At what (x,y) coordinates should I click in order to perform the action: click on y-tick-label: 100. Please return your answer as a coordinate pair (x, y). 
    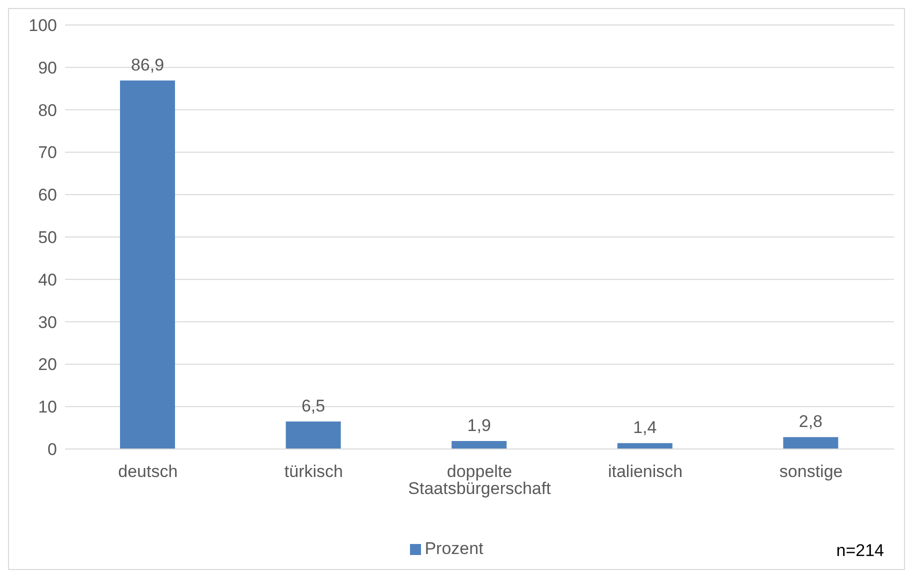
    Looking at the image, I should click on (42, 26).